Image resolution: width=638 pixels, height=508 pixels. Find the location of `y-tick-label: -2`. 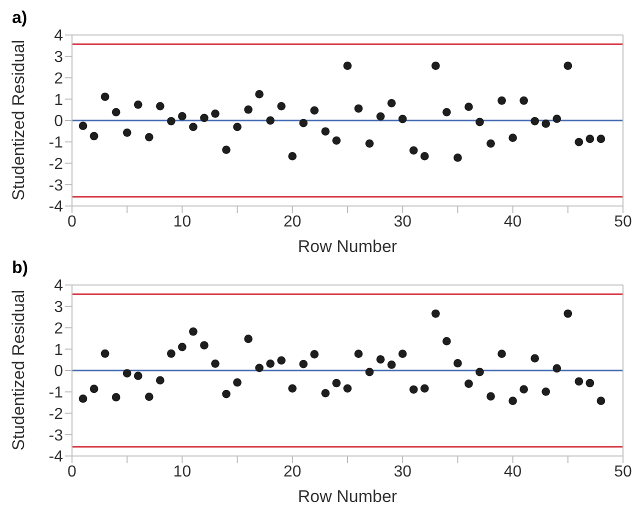

y-tick-label: -2 is located at coordinates (56, 164).